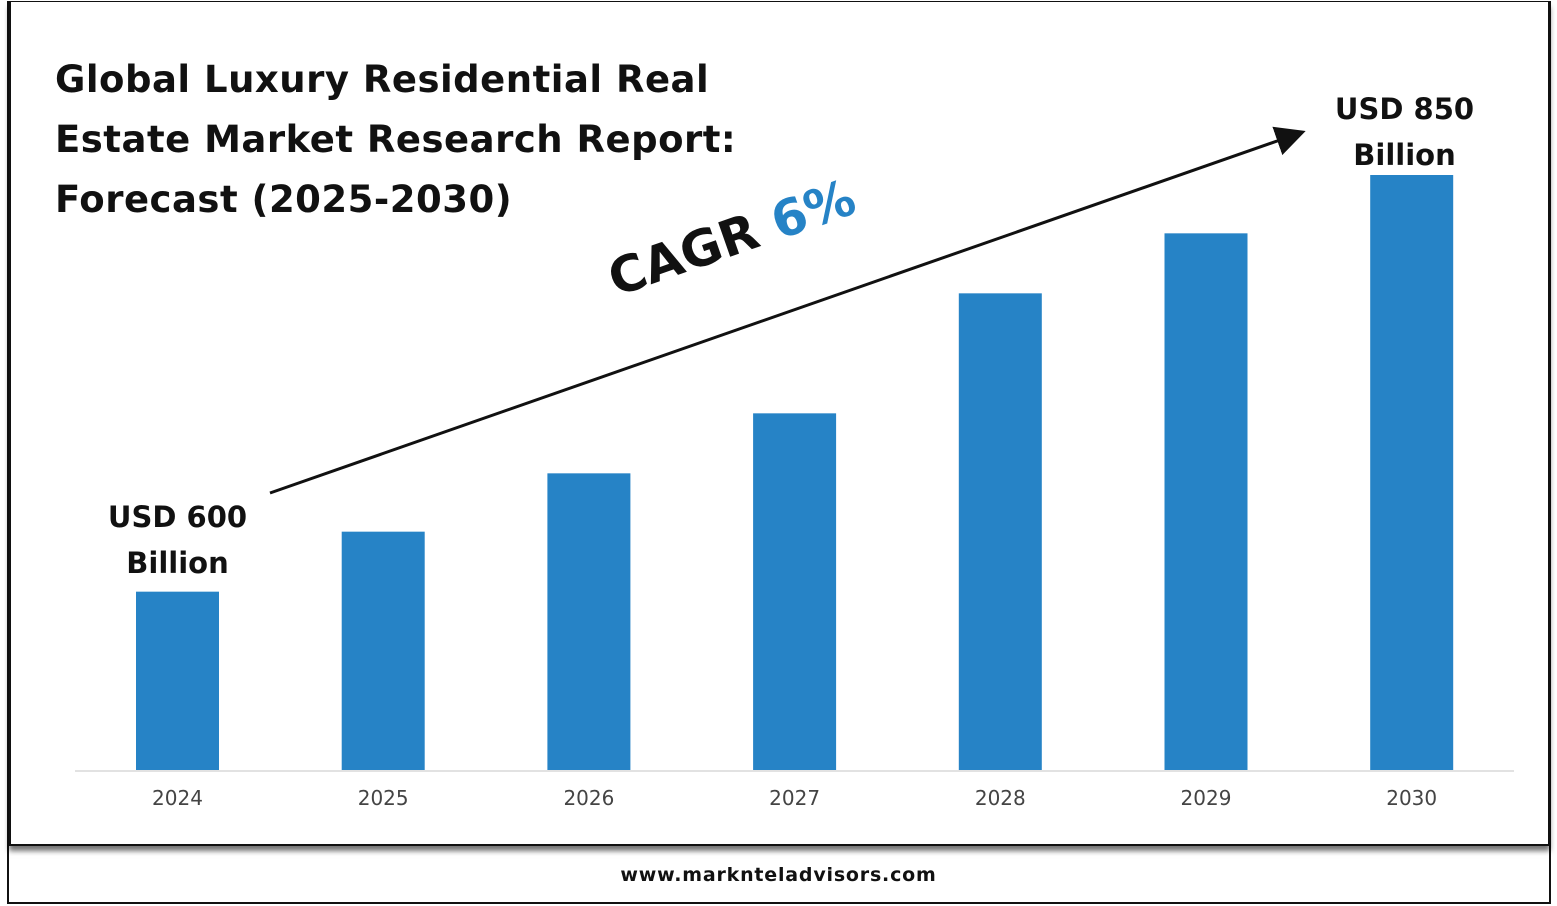  What do you see at coordinates (1404, 109) in the screenshot?
I see `end-label-line-1: USD 850` at bounding box center [1404, 109].